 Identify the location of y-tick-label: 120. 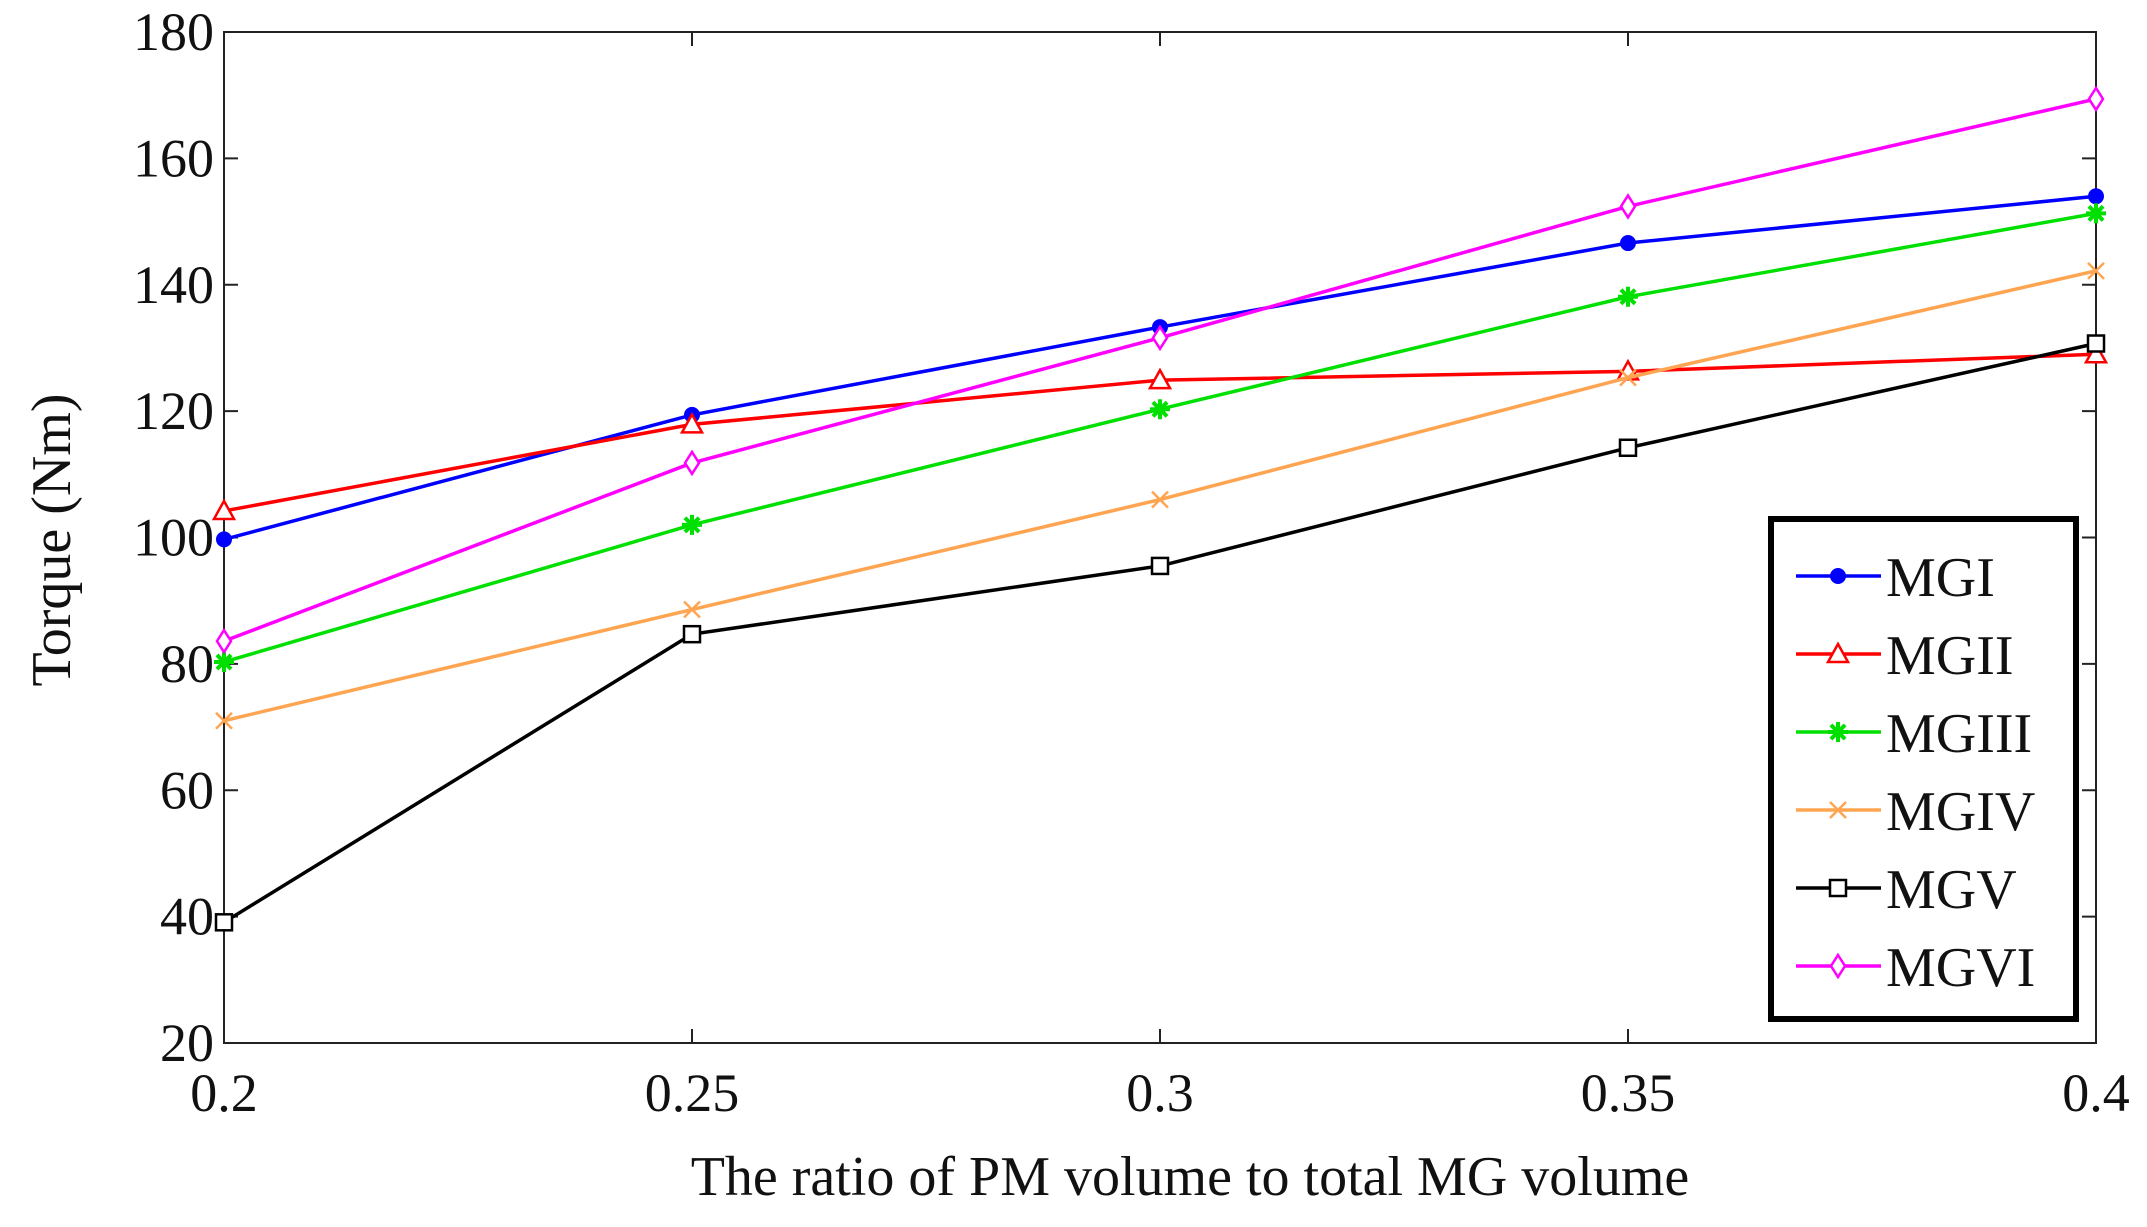
(173, 411).